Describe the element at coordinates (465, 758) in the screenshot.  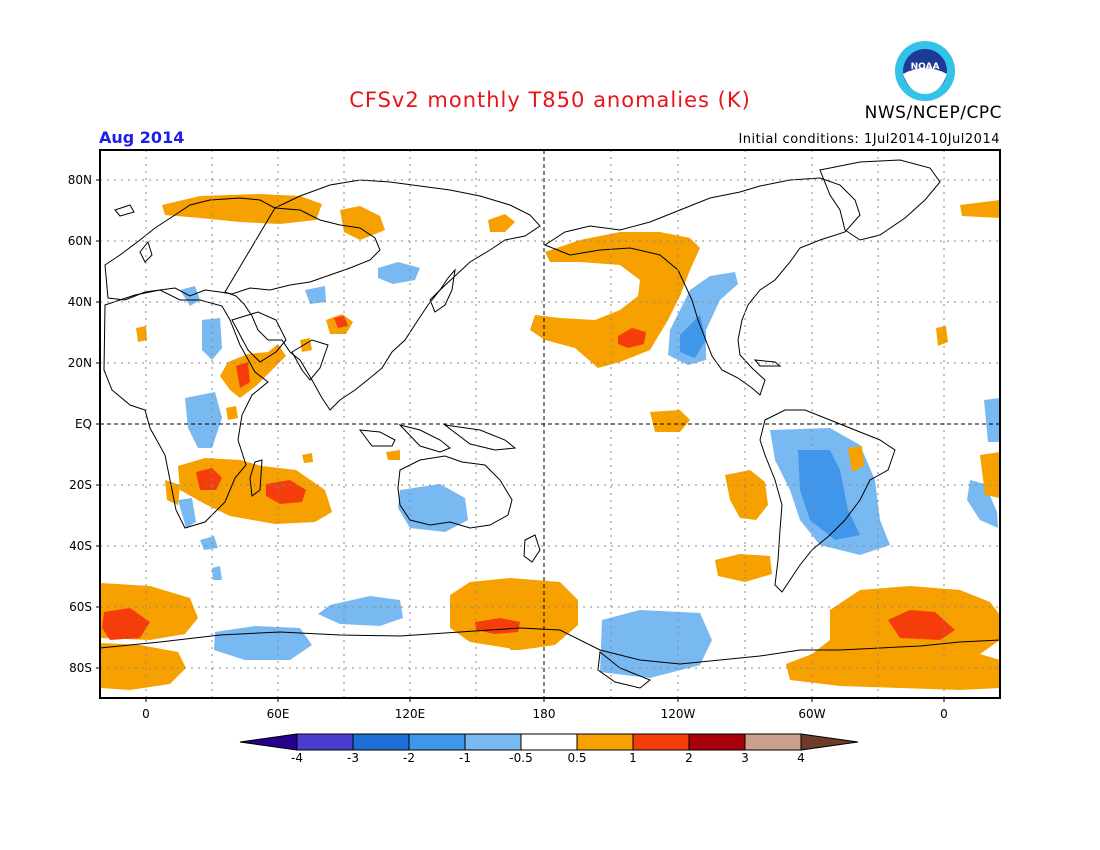
I see `colorbar-label: -1` at that location.